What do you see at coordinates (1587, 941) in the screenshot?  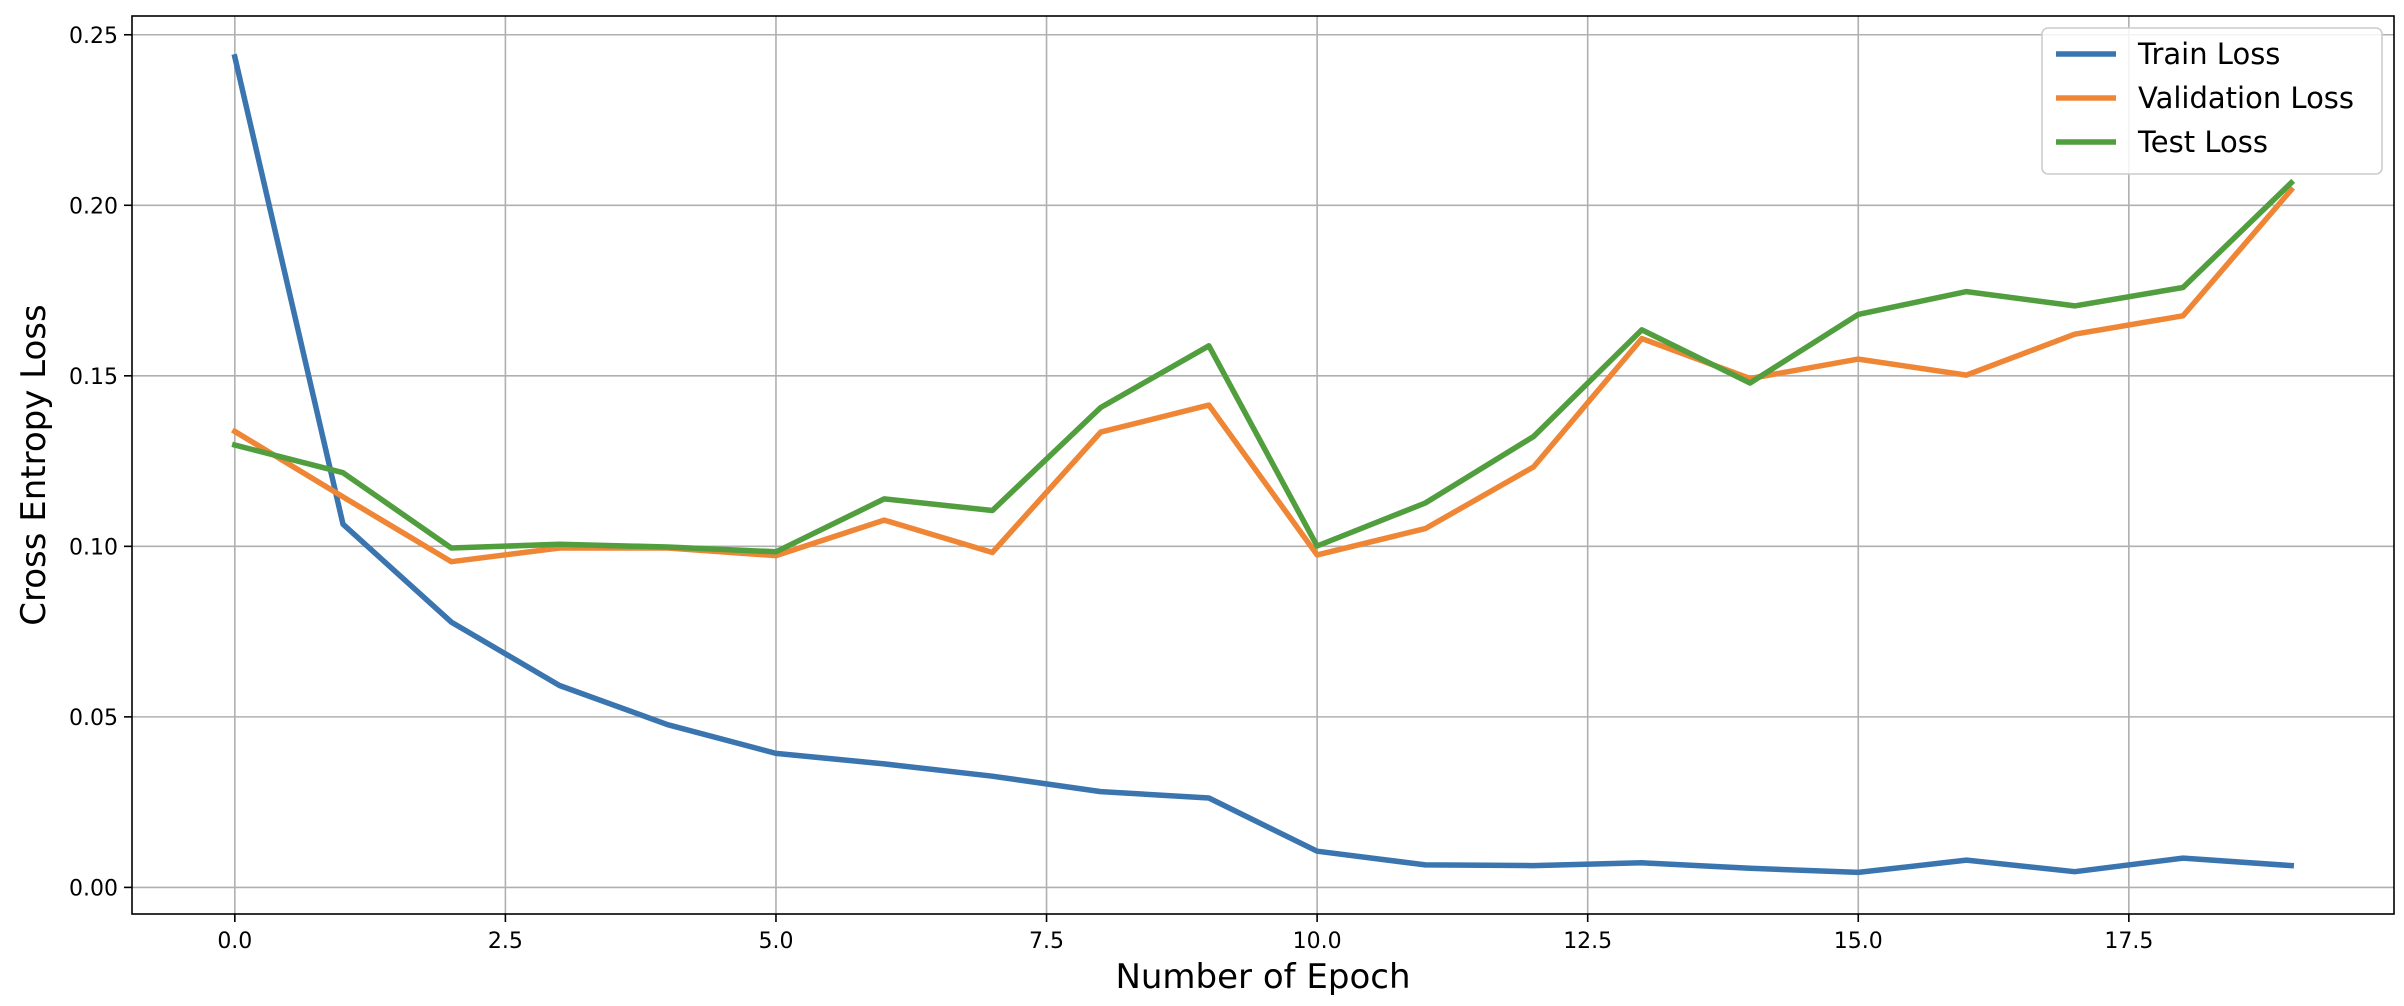 I see `x-tick-label: 12.5` at bounding box center [1587, 941].